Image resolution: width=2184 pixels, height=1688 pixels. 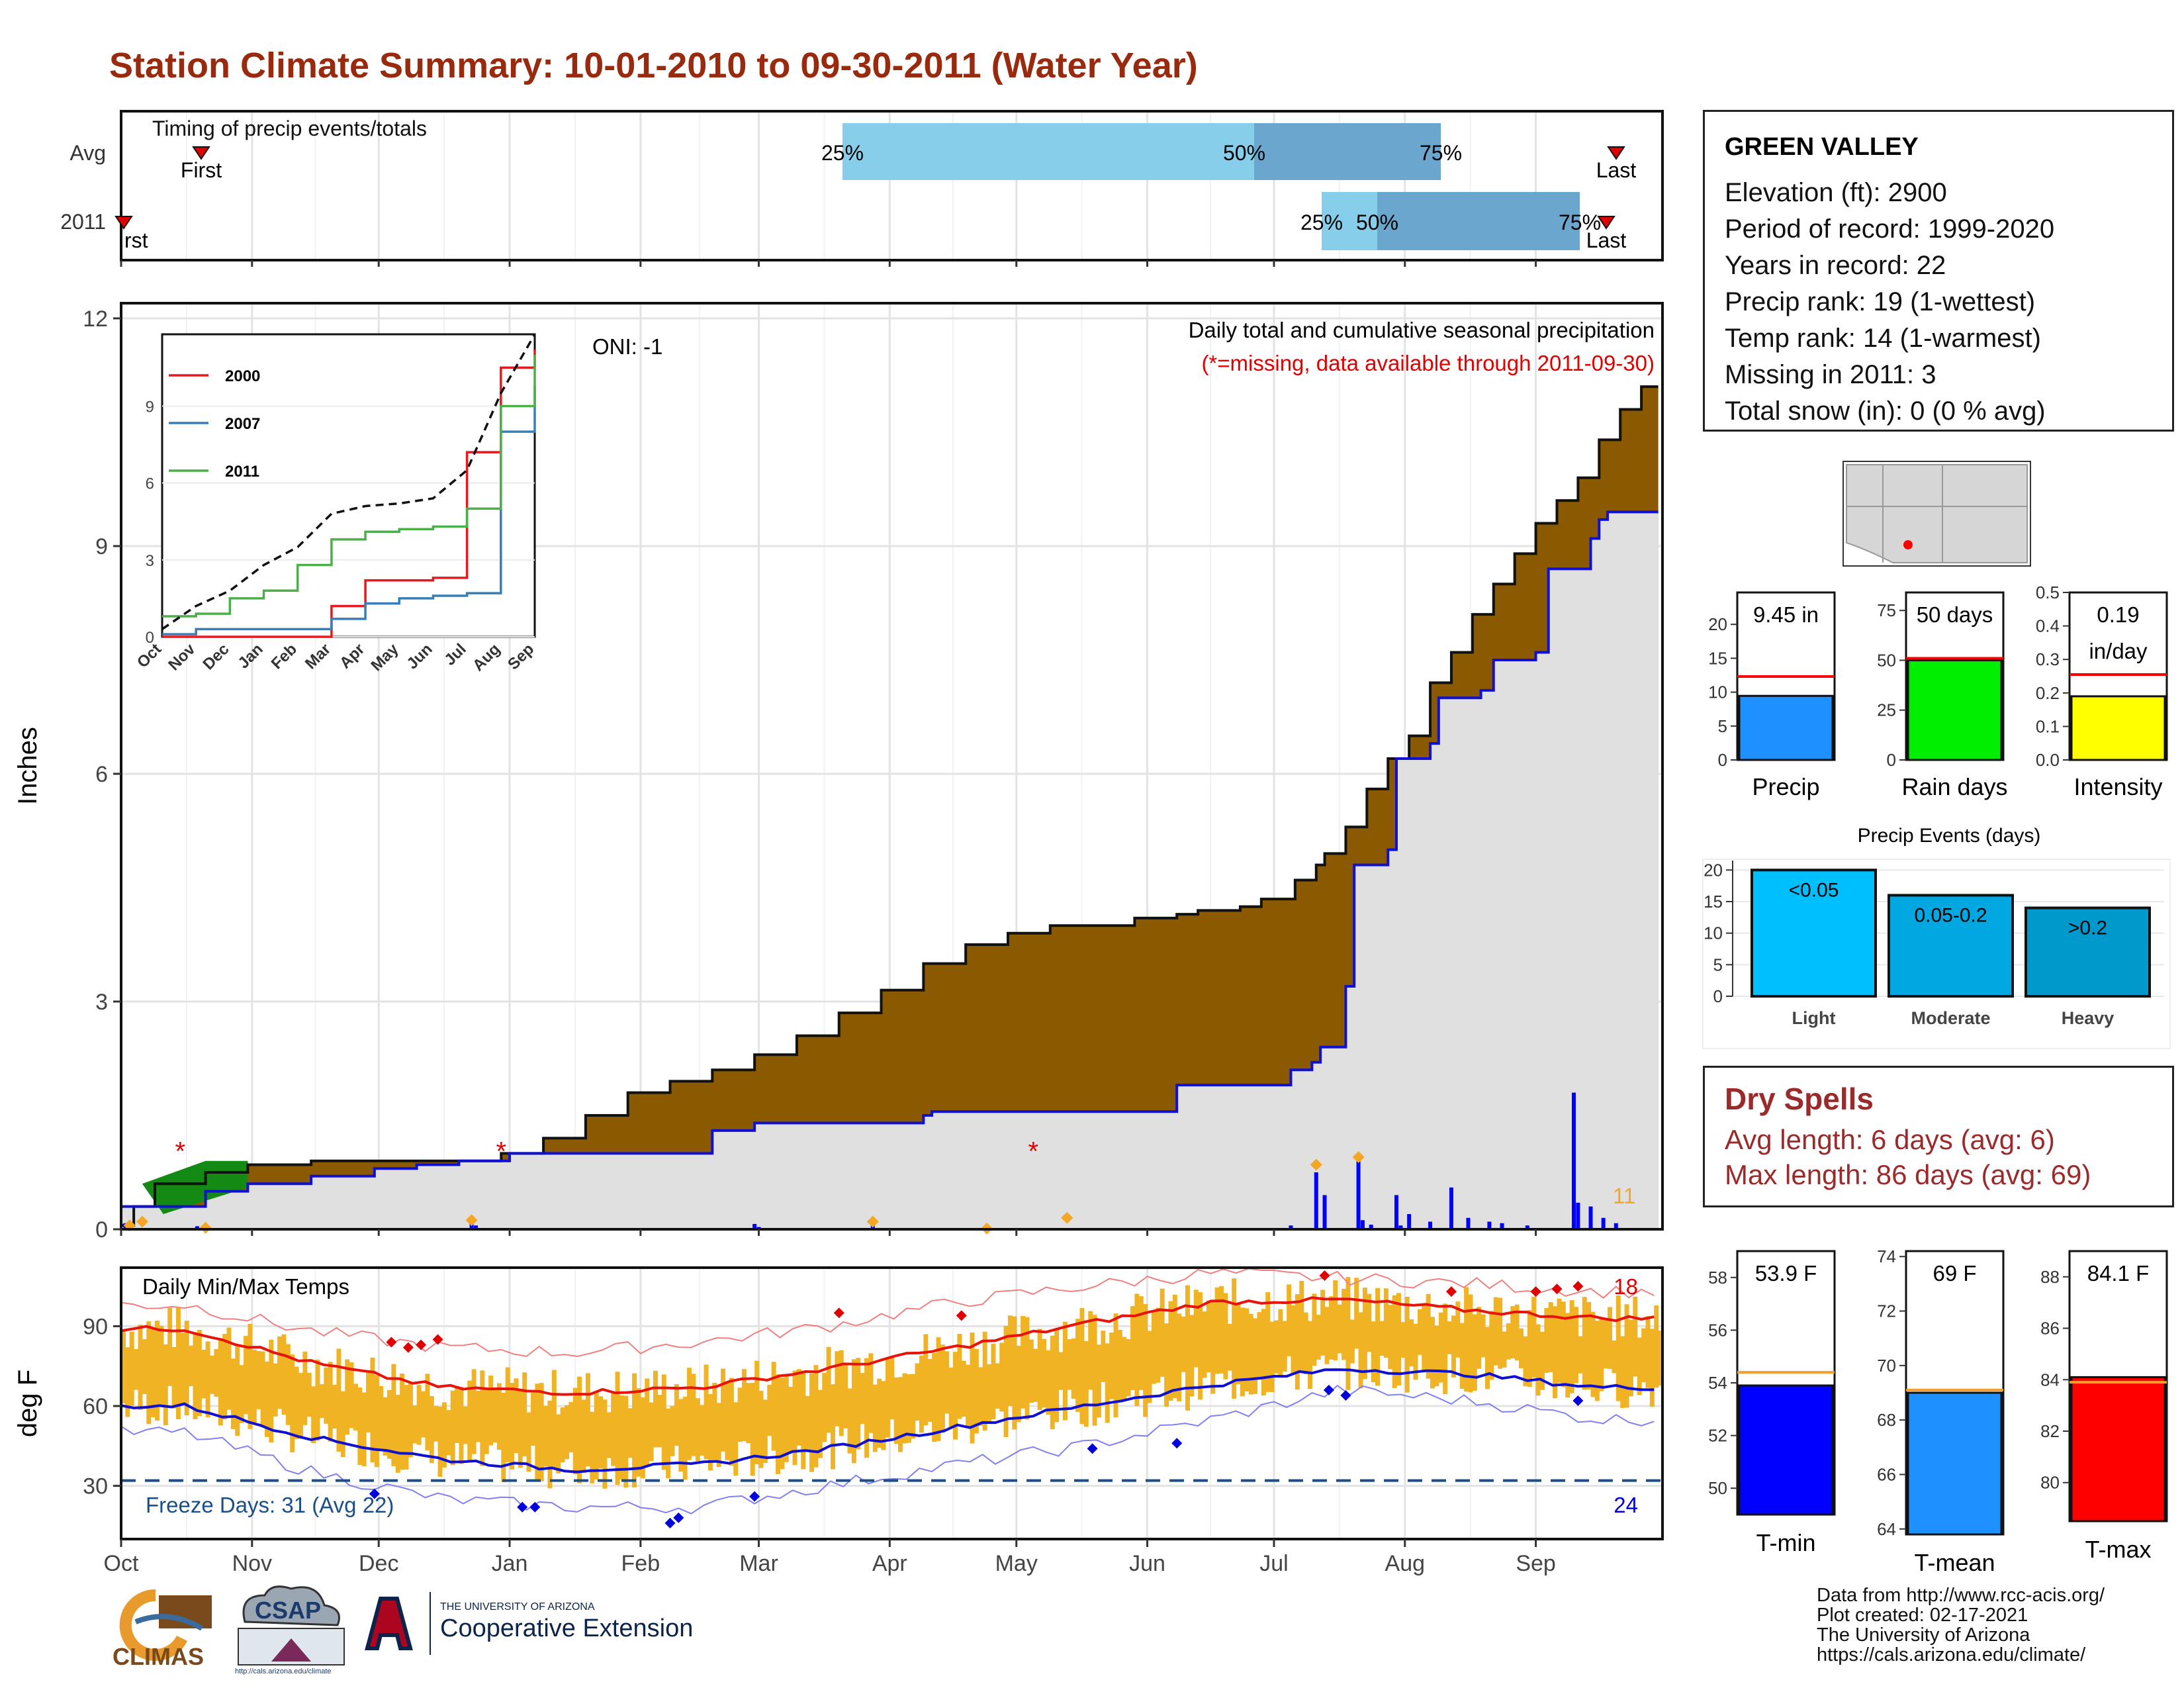 What do you see at coordinates (501, 1151) in the screenshot?
I see `missing-data-marker: *` at bounding box center [501, 1151].